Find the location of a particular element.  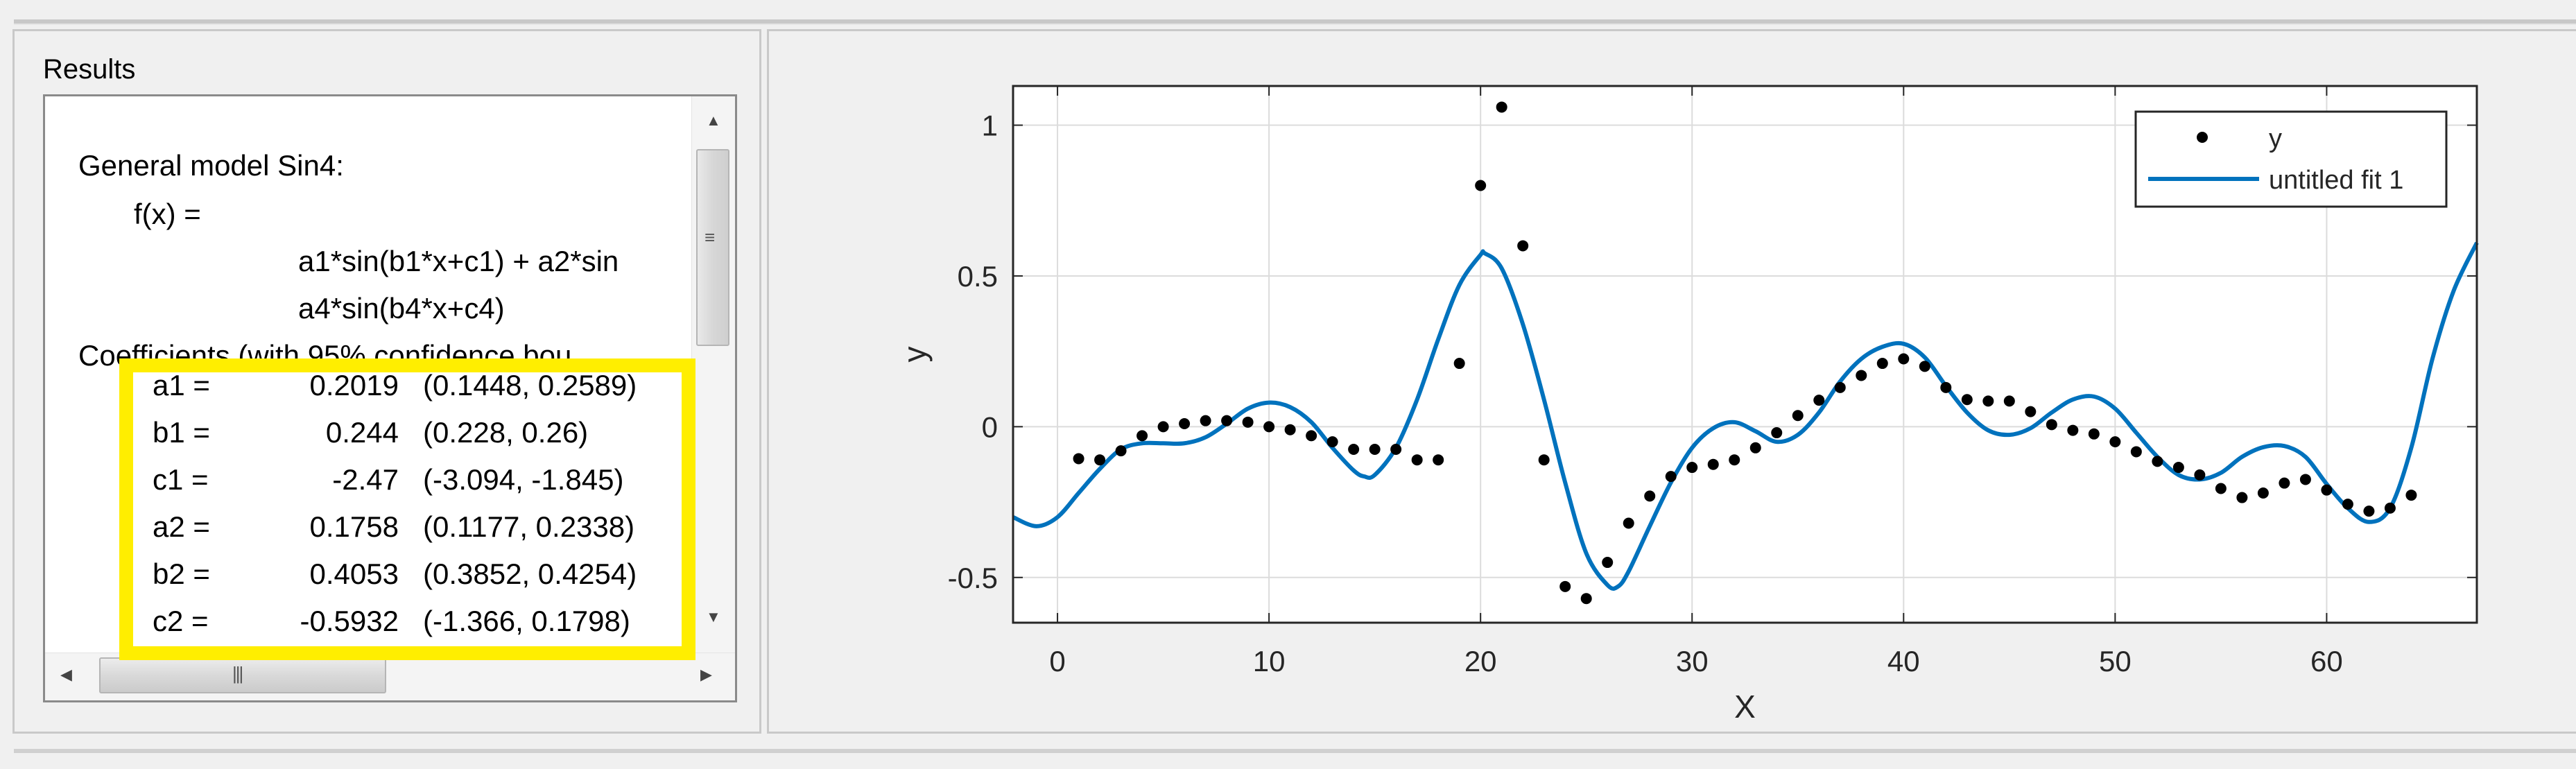

x-tick-label: 20 is located at coordinates (1480, 661).